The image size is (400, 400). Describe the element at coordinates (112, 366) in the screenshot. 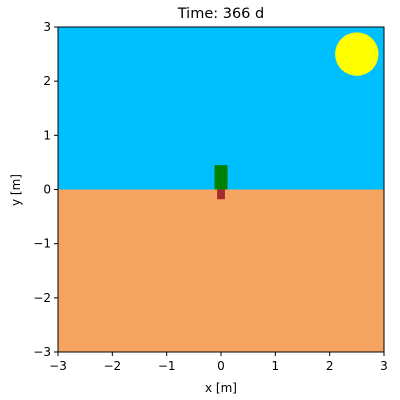

I see `x-tick-label: −2` at that location.